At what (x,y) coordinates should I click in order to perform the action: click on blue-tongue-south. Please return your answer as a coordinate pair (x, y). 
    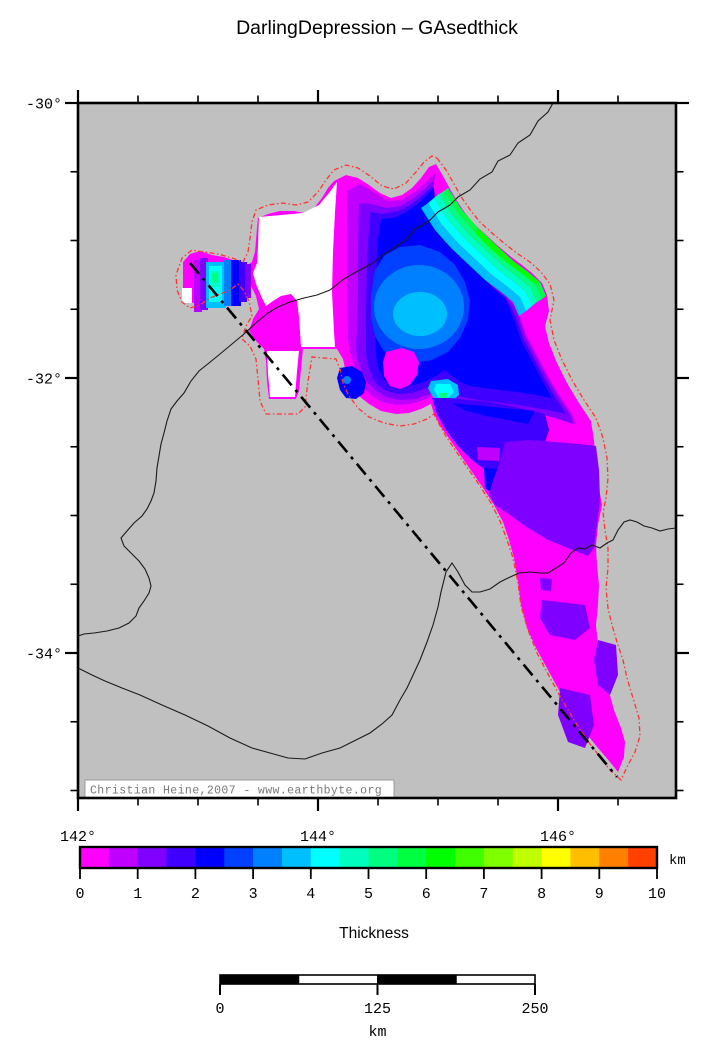
    Looking at the image, I should click on (351, 382).